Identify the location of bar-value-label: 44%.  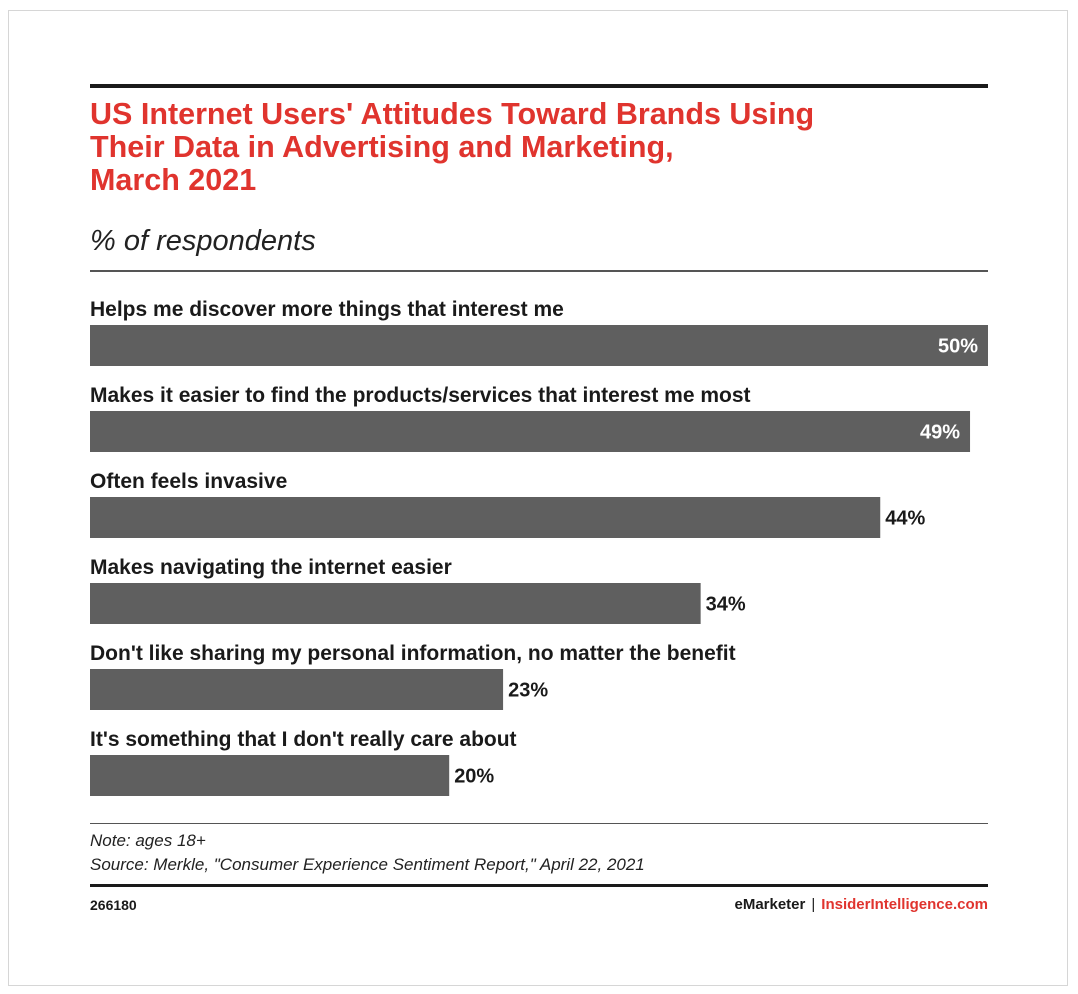
(905, 519).